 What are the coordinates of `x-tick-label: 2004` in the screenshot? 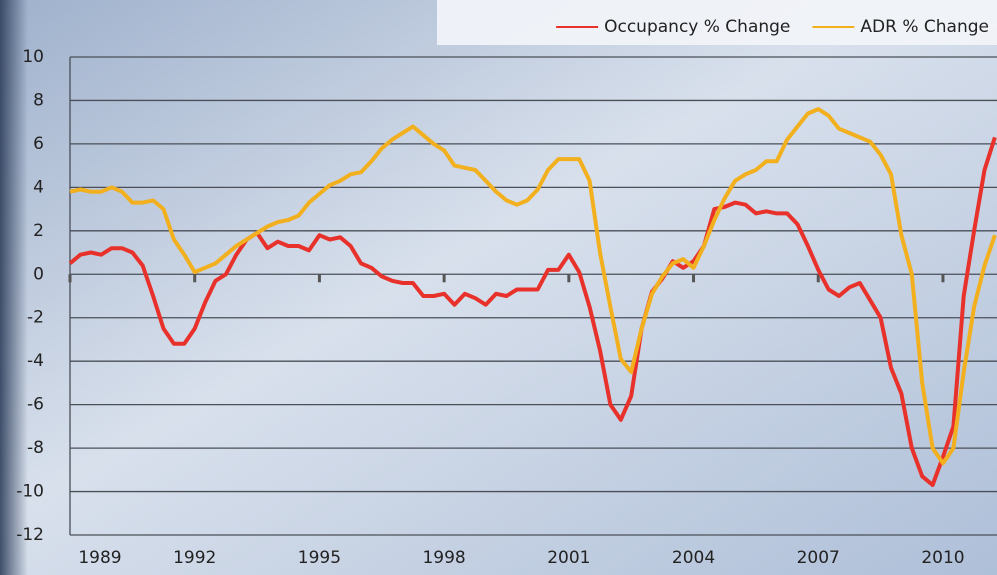 It's located at (693, 558).